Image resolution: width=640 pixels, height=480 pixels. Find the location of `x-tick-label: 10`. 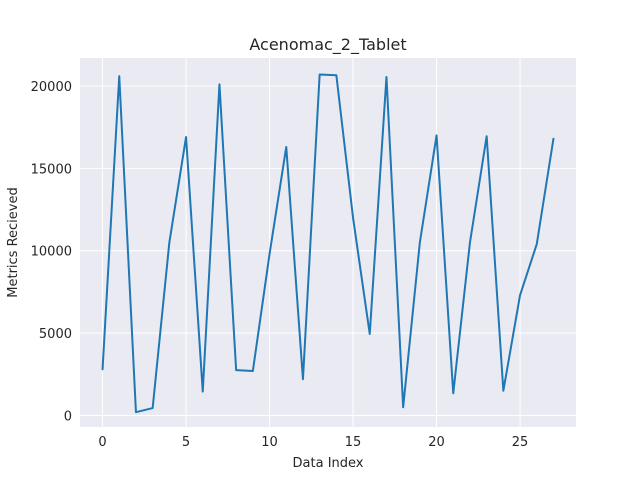

x-tick-label: 10 is located at coordinates (269, 442).